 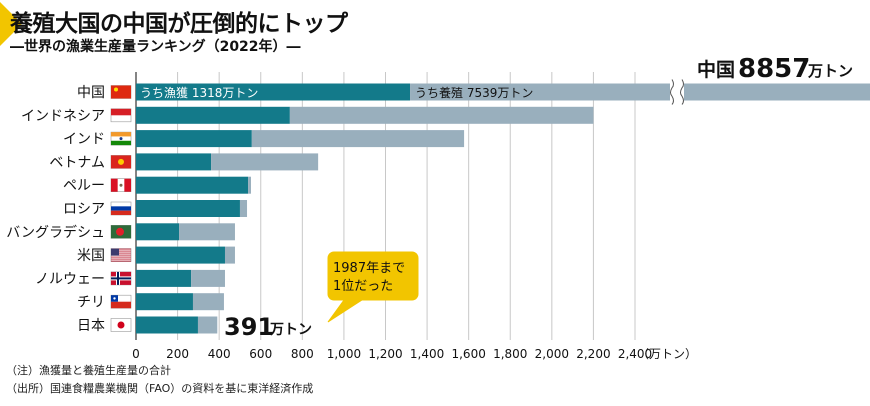 I want to click on japan-total-value: 391, so click(x=249, y=327).